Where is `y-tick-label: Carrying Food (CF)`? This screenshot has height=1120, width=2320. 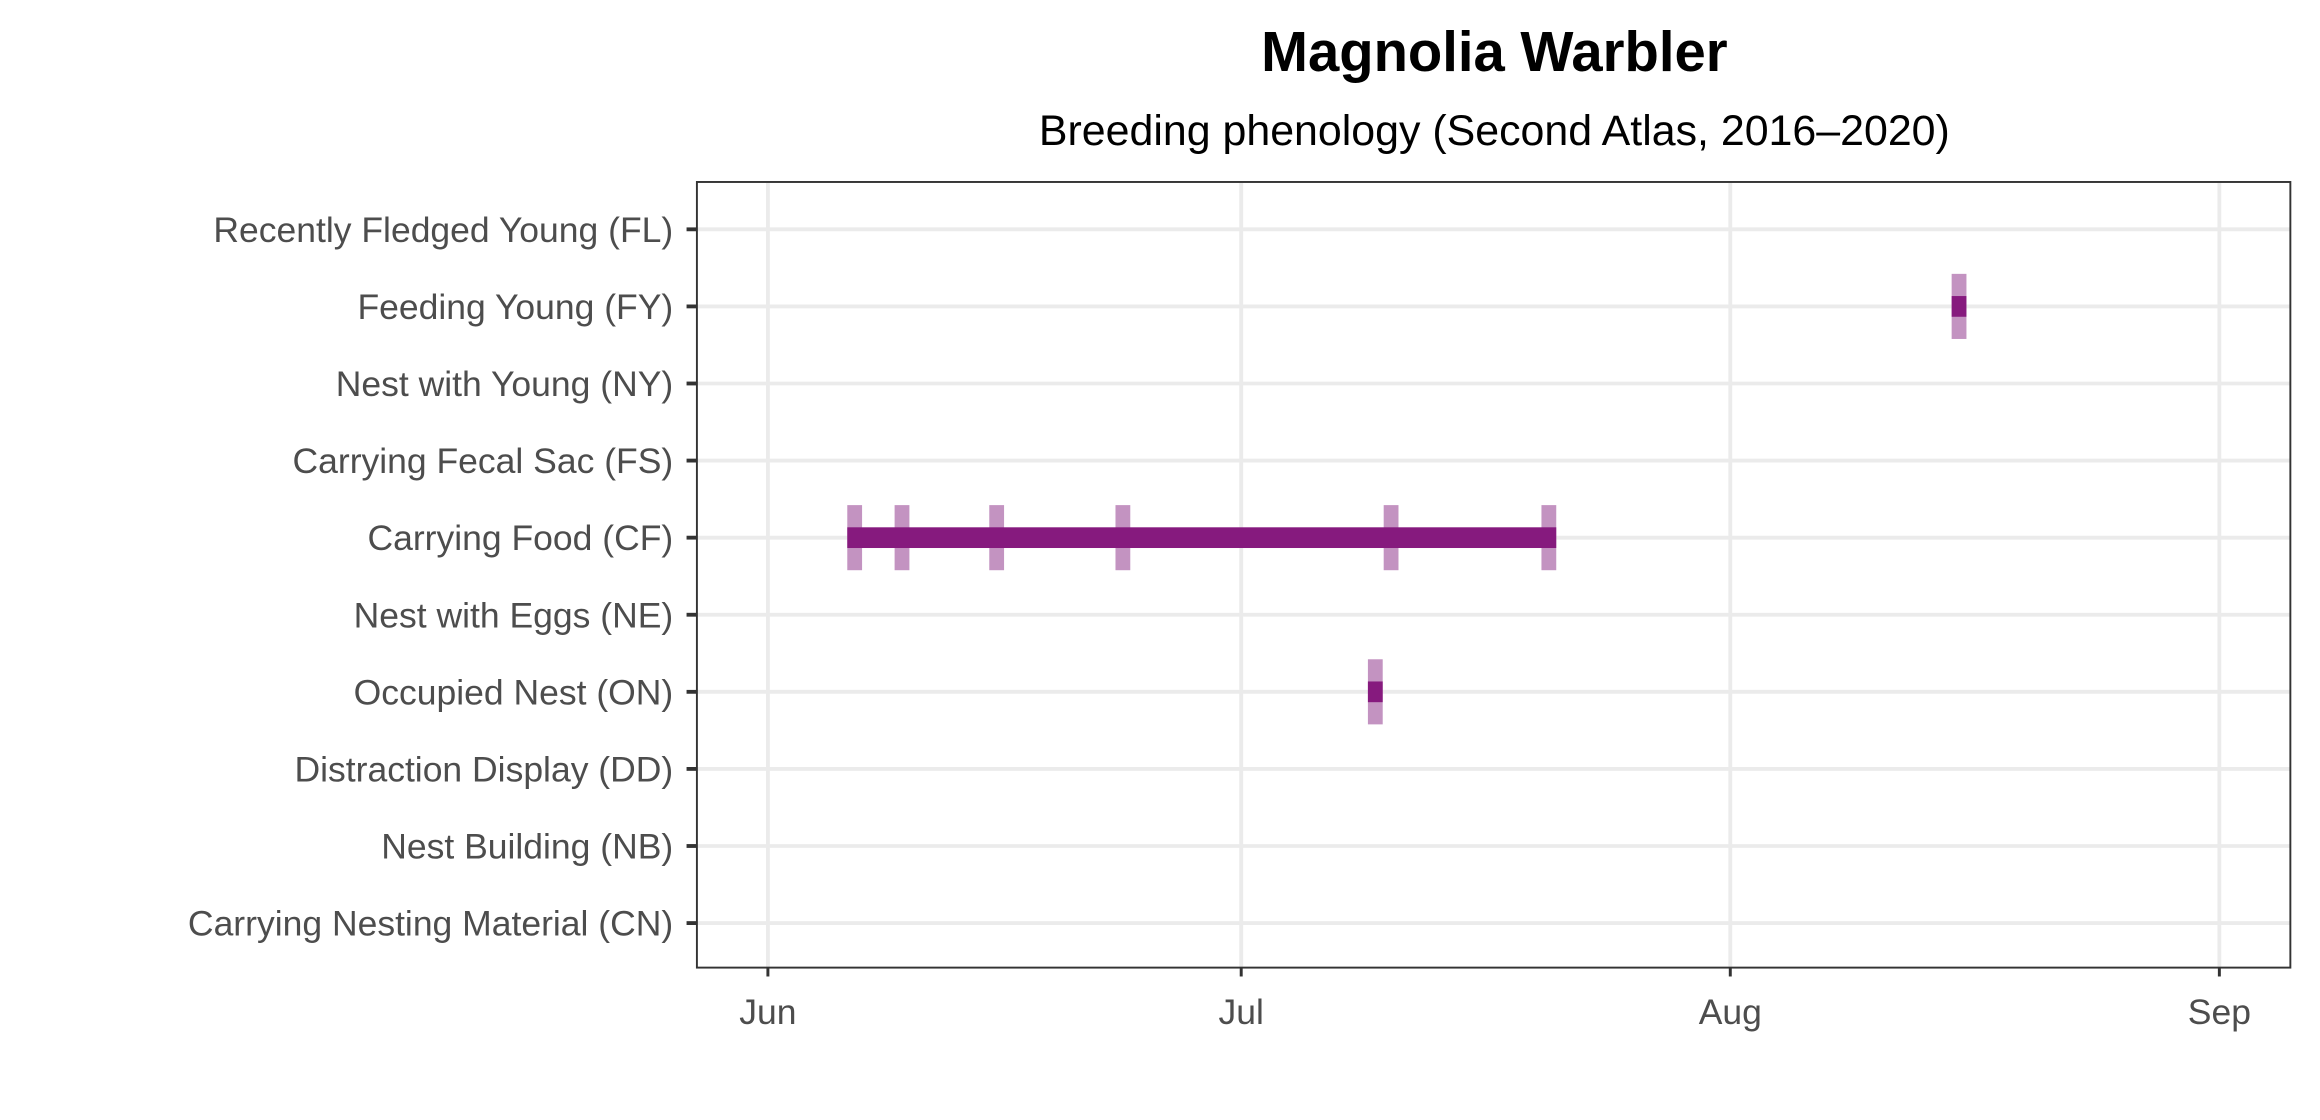 y-tick-label: Carrying Food (CF) is located at coordinates (520, 538).